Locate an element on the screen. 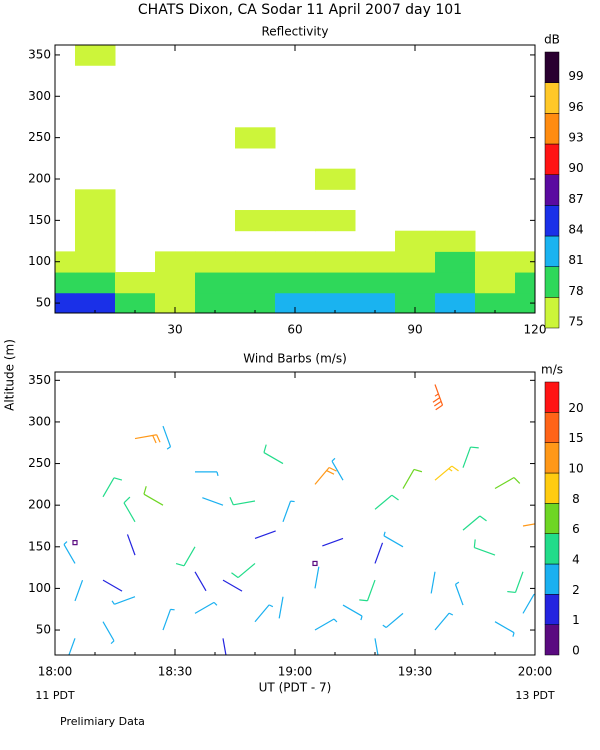 The width and height of the screenshot is (600, 750). panel-title: Wind Barbs (m/s) is located at coordinates (295, 359).